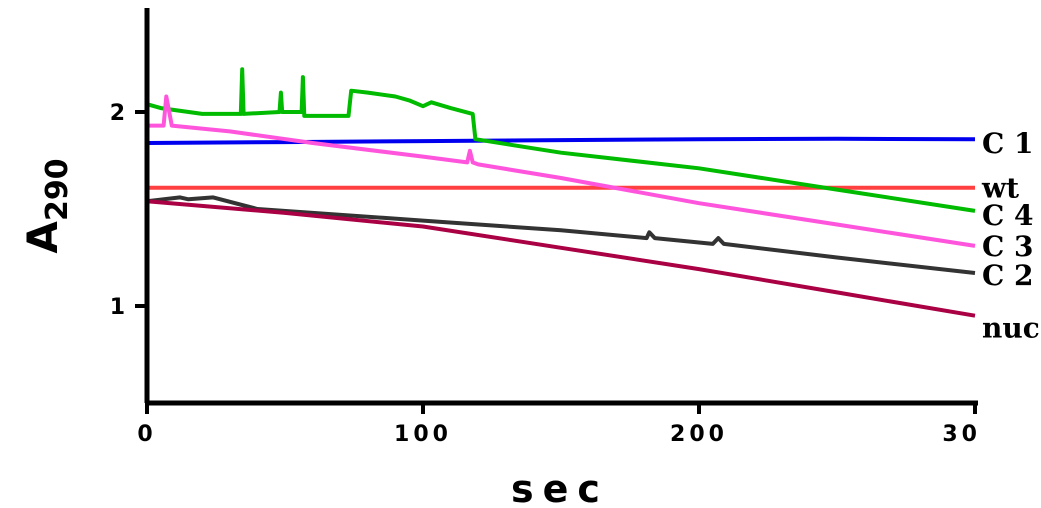  Describe the element at coordinates (1011, 327) in the screenshot. I see `series-label: nuc` at that location.